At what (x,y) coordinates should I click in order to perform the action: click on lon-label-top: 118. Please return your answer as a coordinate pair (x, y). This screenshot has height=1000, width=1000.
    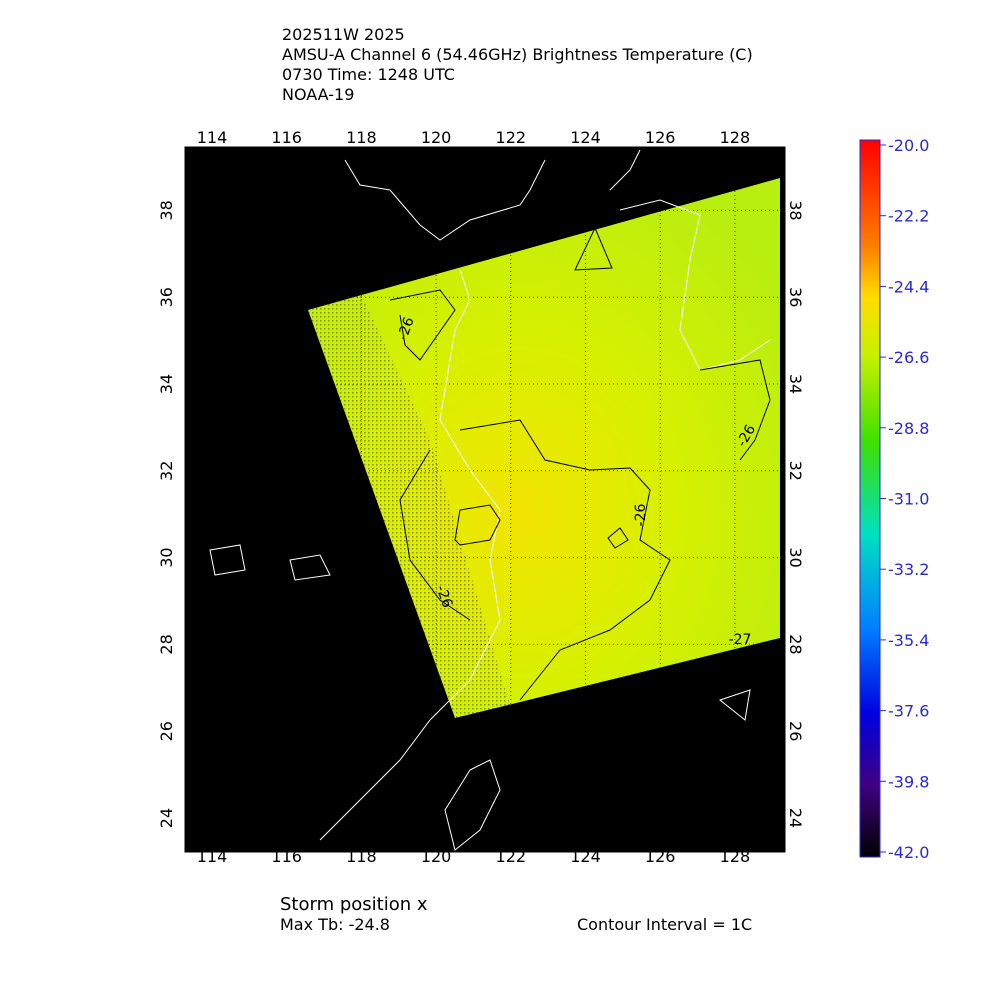
    Looking at the image, I should click on (361, 137).